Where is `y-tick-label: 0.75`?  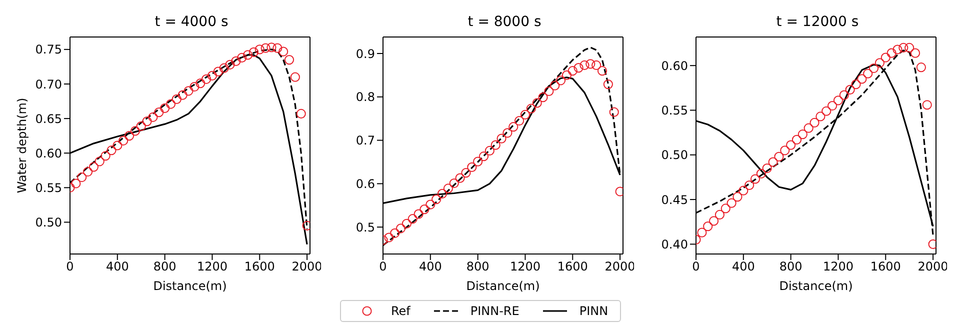
y-tick-label: 0.75 is located at coordinates (48, 49).